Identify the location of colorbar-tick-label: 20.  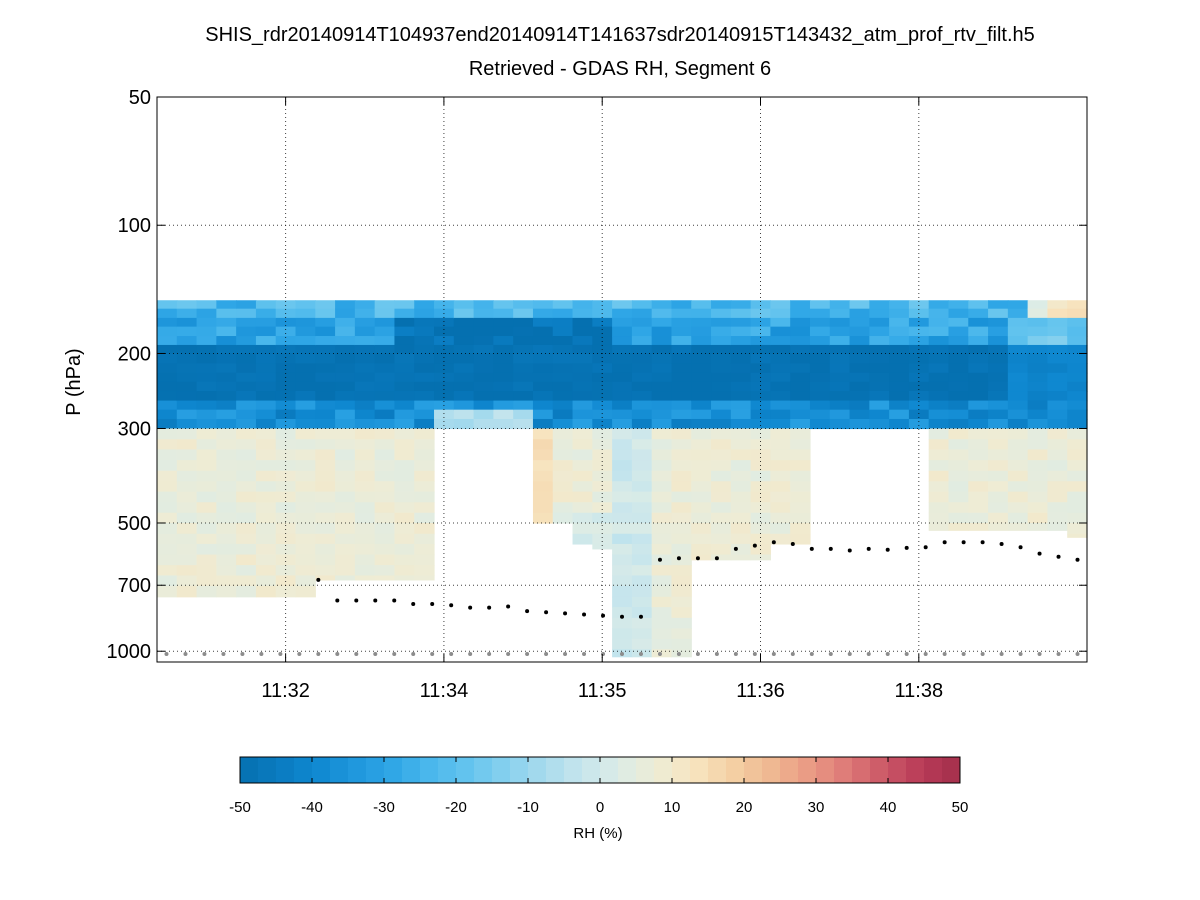
(744, 807).